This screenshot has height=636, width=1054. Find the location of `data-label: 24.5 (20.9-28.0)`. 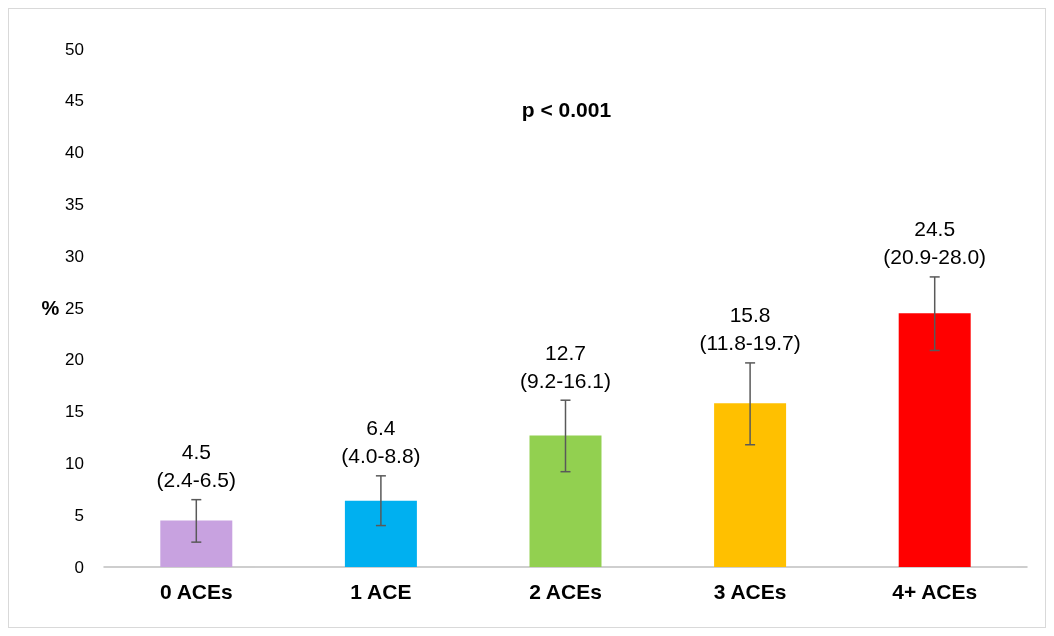

data-label: 24.5 (20.9-28.0) is located at coordinates (935, 243).